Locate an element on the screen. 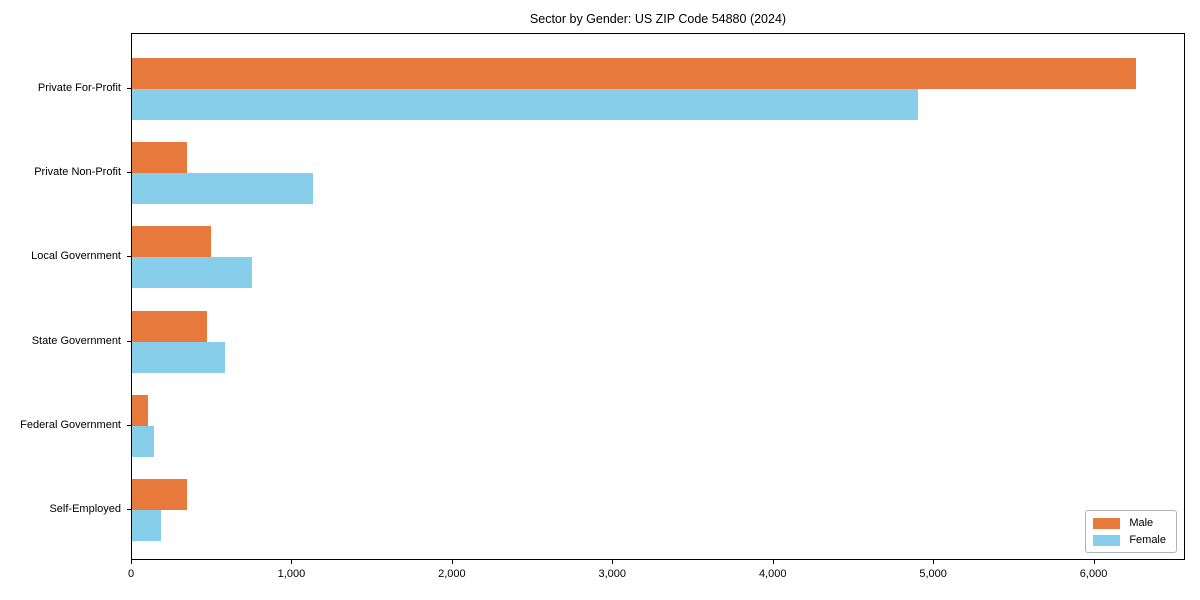 The image size is (1200, 600). bar-female-federal-government is located at coordinates (143, 441).